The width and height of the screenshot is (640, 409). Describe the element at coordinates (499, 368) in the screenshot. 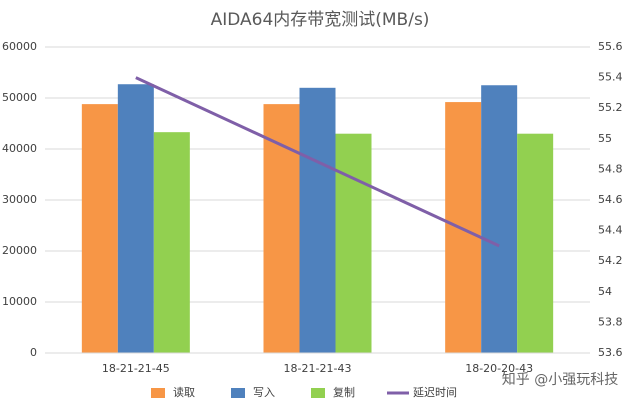

I see `x-tick-label: 18-20-20-43` at that location.